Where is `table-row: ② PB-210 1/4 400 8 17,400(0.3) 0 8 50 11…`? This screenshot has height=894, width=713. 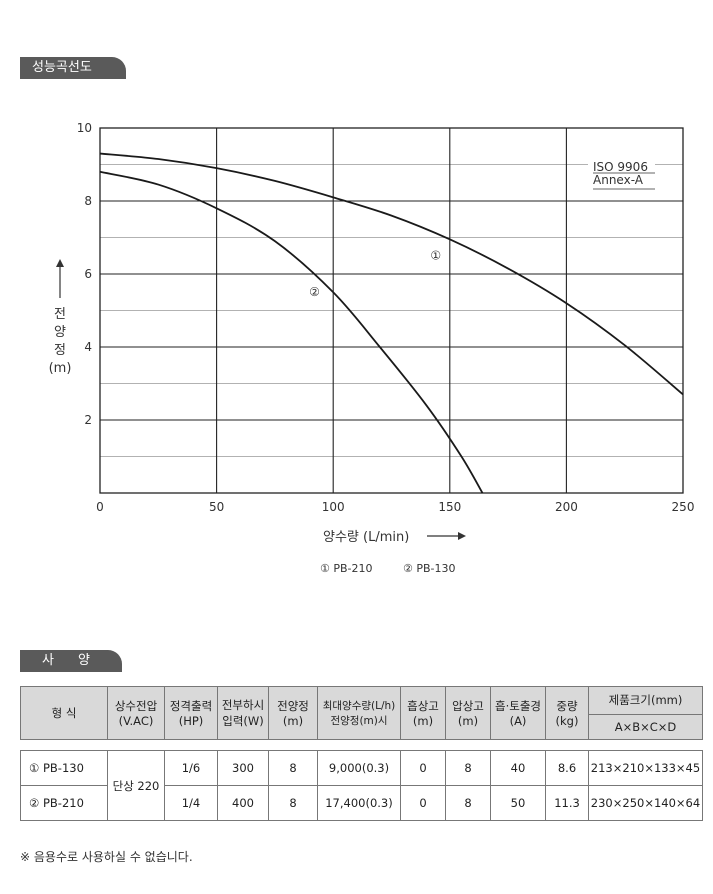 table-row: ② PB-210 1/4 400 8 17,400(0.3) 0 8 50 11… is located at coordinates (361, 803).